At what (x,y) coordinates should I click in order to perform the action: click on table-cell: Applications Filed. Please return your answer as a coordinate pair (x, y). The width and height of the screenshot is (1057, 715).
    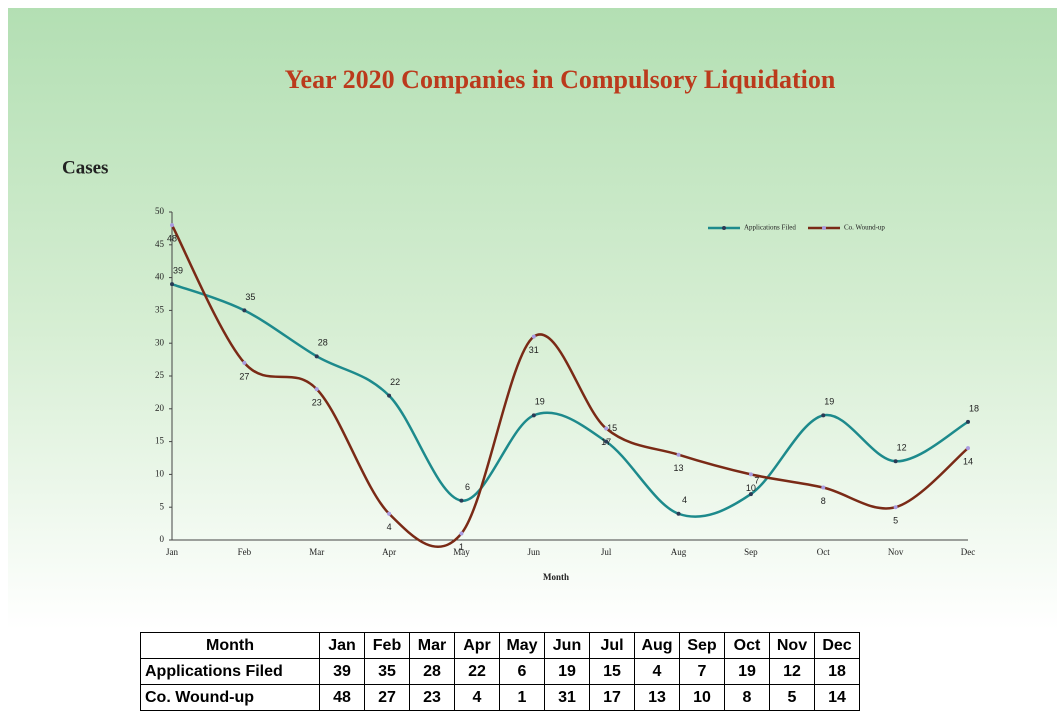
    Looking at the image, I should click on (230, 671).